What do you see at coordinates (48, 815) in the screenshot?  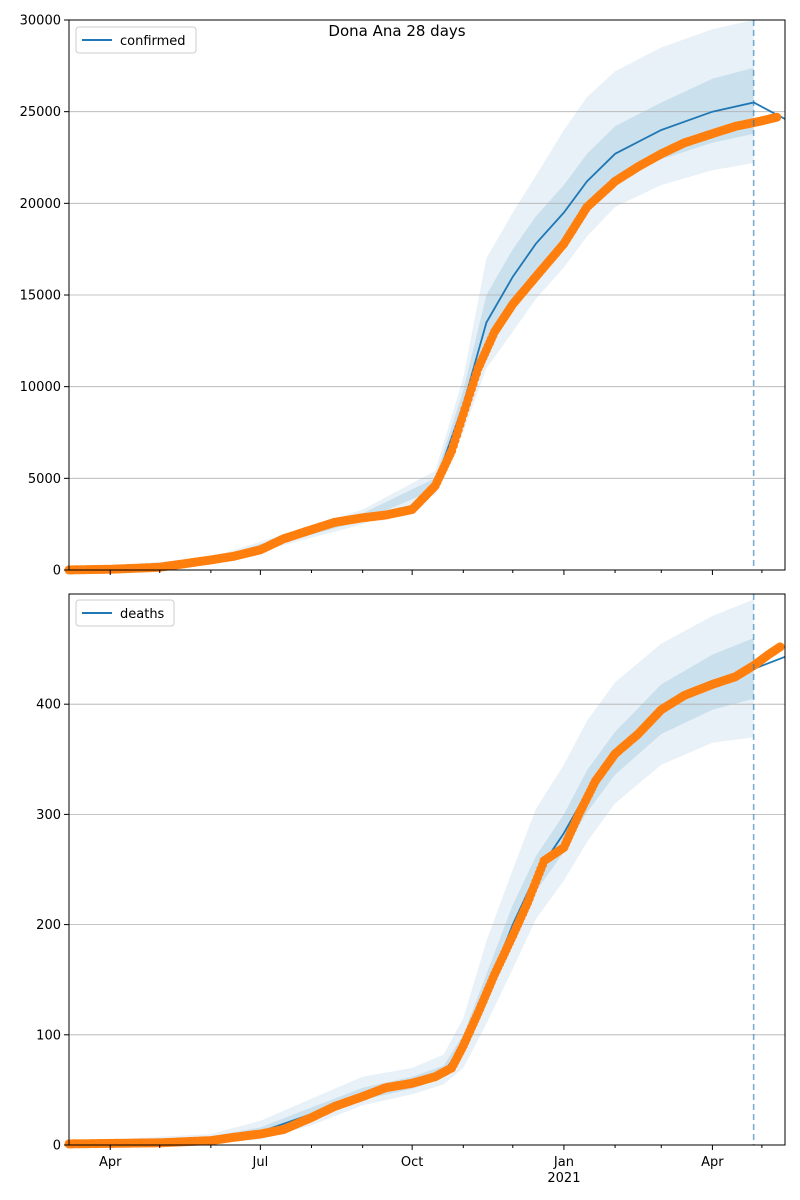 I see `y-tick-label: 300` at bounding box center [48, 815].